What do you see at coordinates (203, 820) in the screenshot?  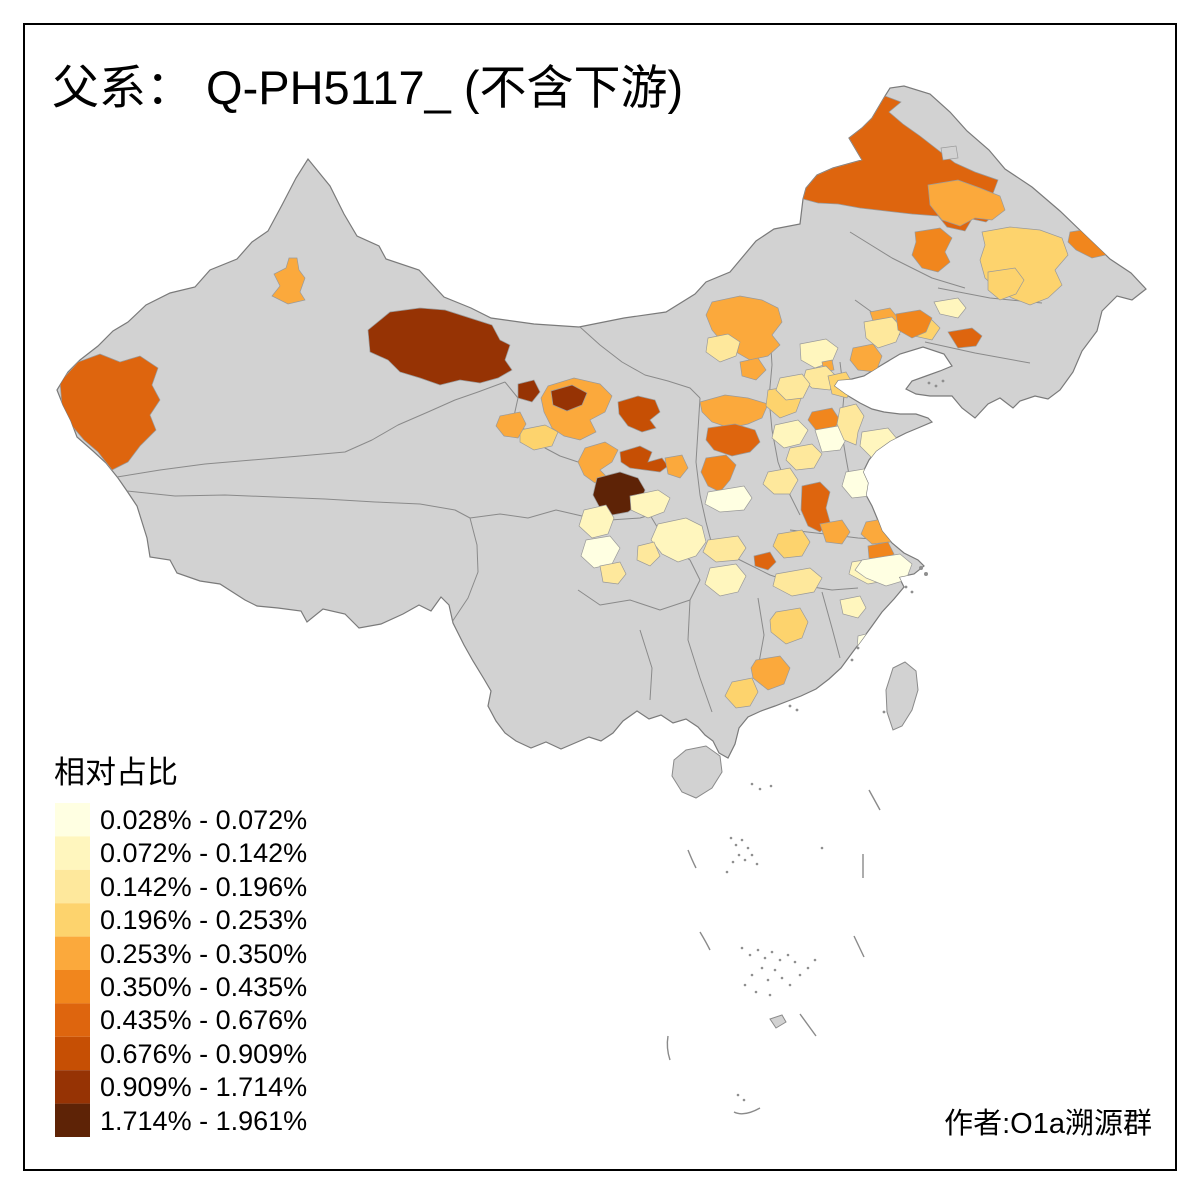 I see `legend-label: 0.028% - 0.072%` at bounding box center [203, 820].